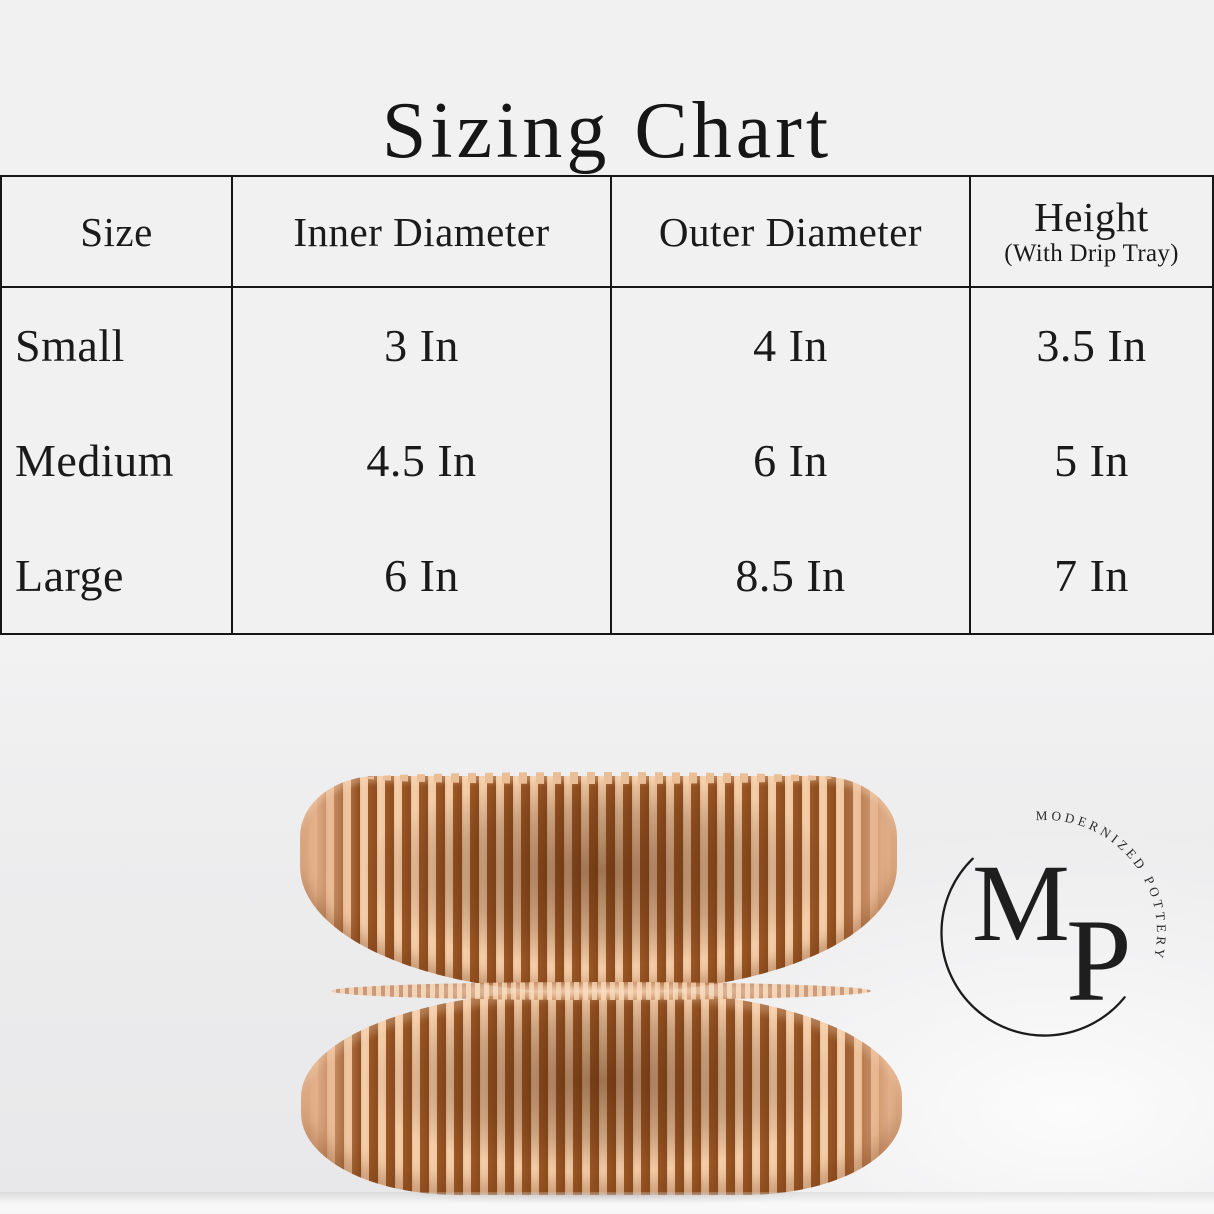 The height and width of the screenshot is (1214, 1214). What do you see at coordinates (789, 460) in the screenshot?
I see `row-medium-outer: 6 In` at bounding box center [789, 460].